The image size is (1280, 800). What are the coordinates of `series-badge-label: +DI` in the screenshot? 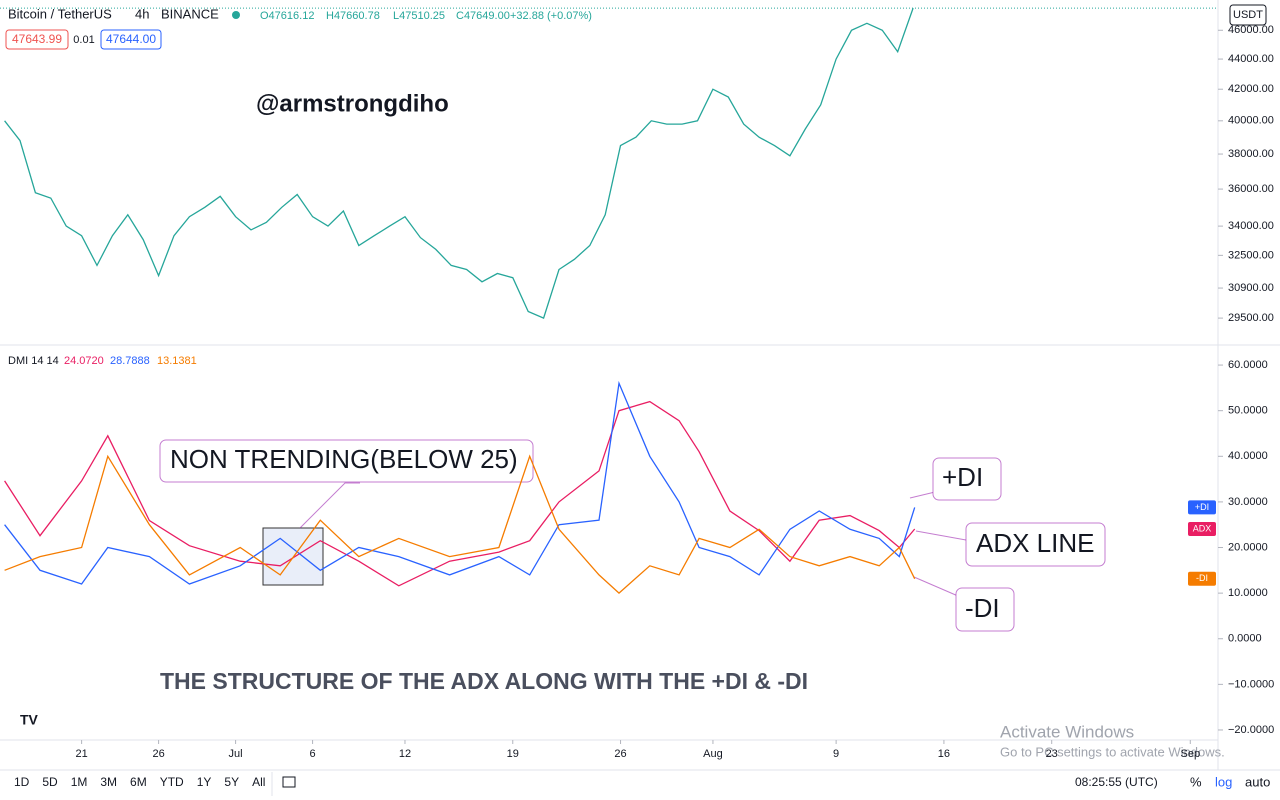 It's located at (1202, 507).